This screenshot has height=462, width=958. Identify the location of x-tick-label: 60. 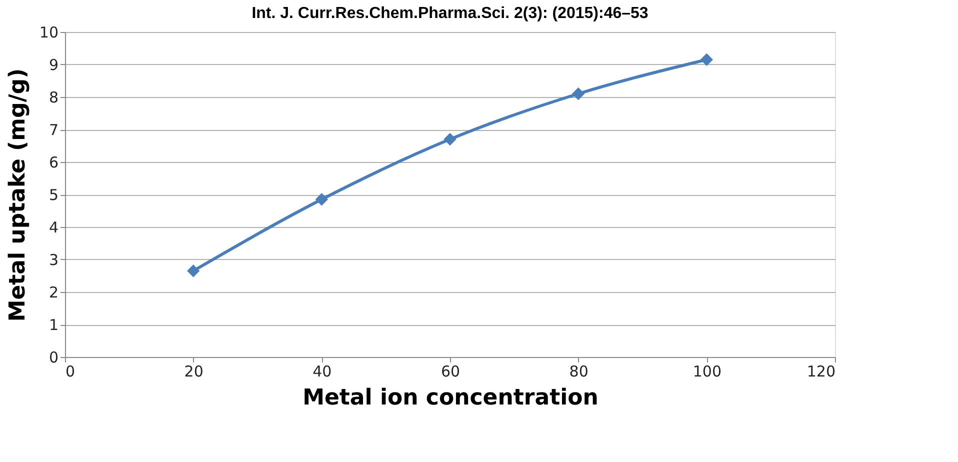
(450, 371).